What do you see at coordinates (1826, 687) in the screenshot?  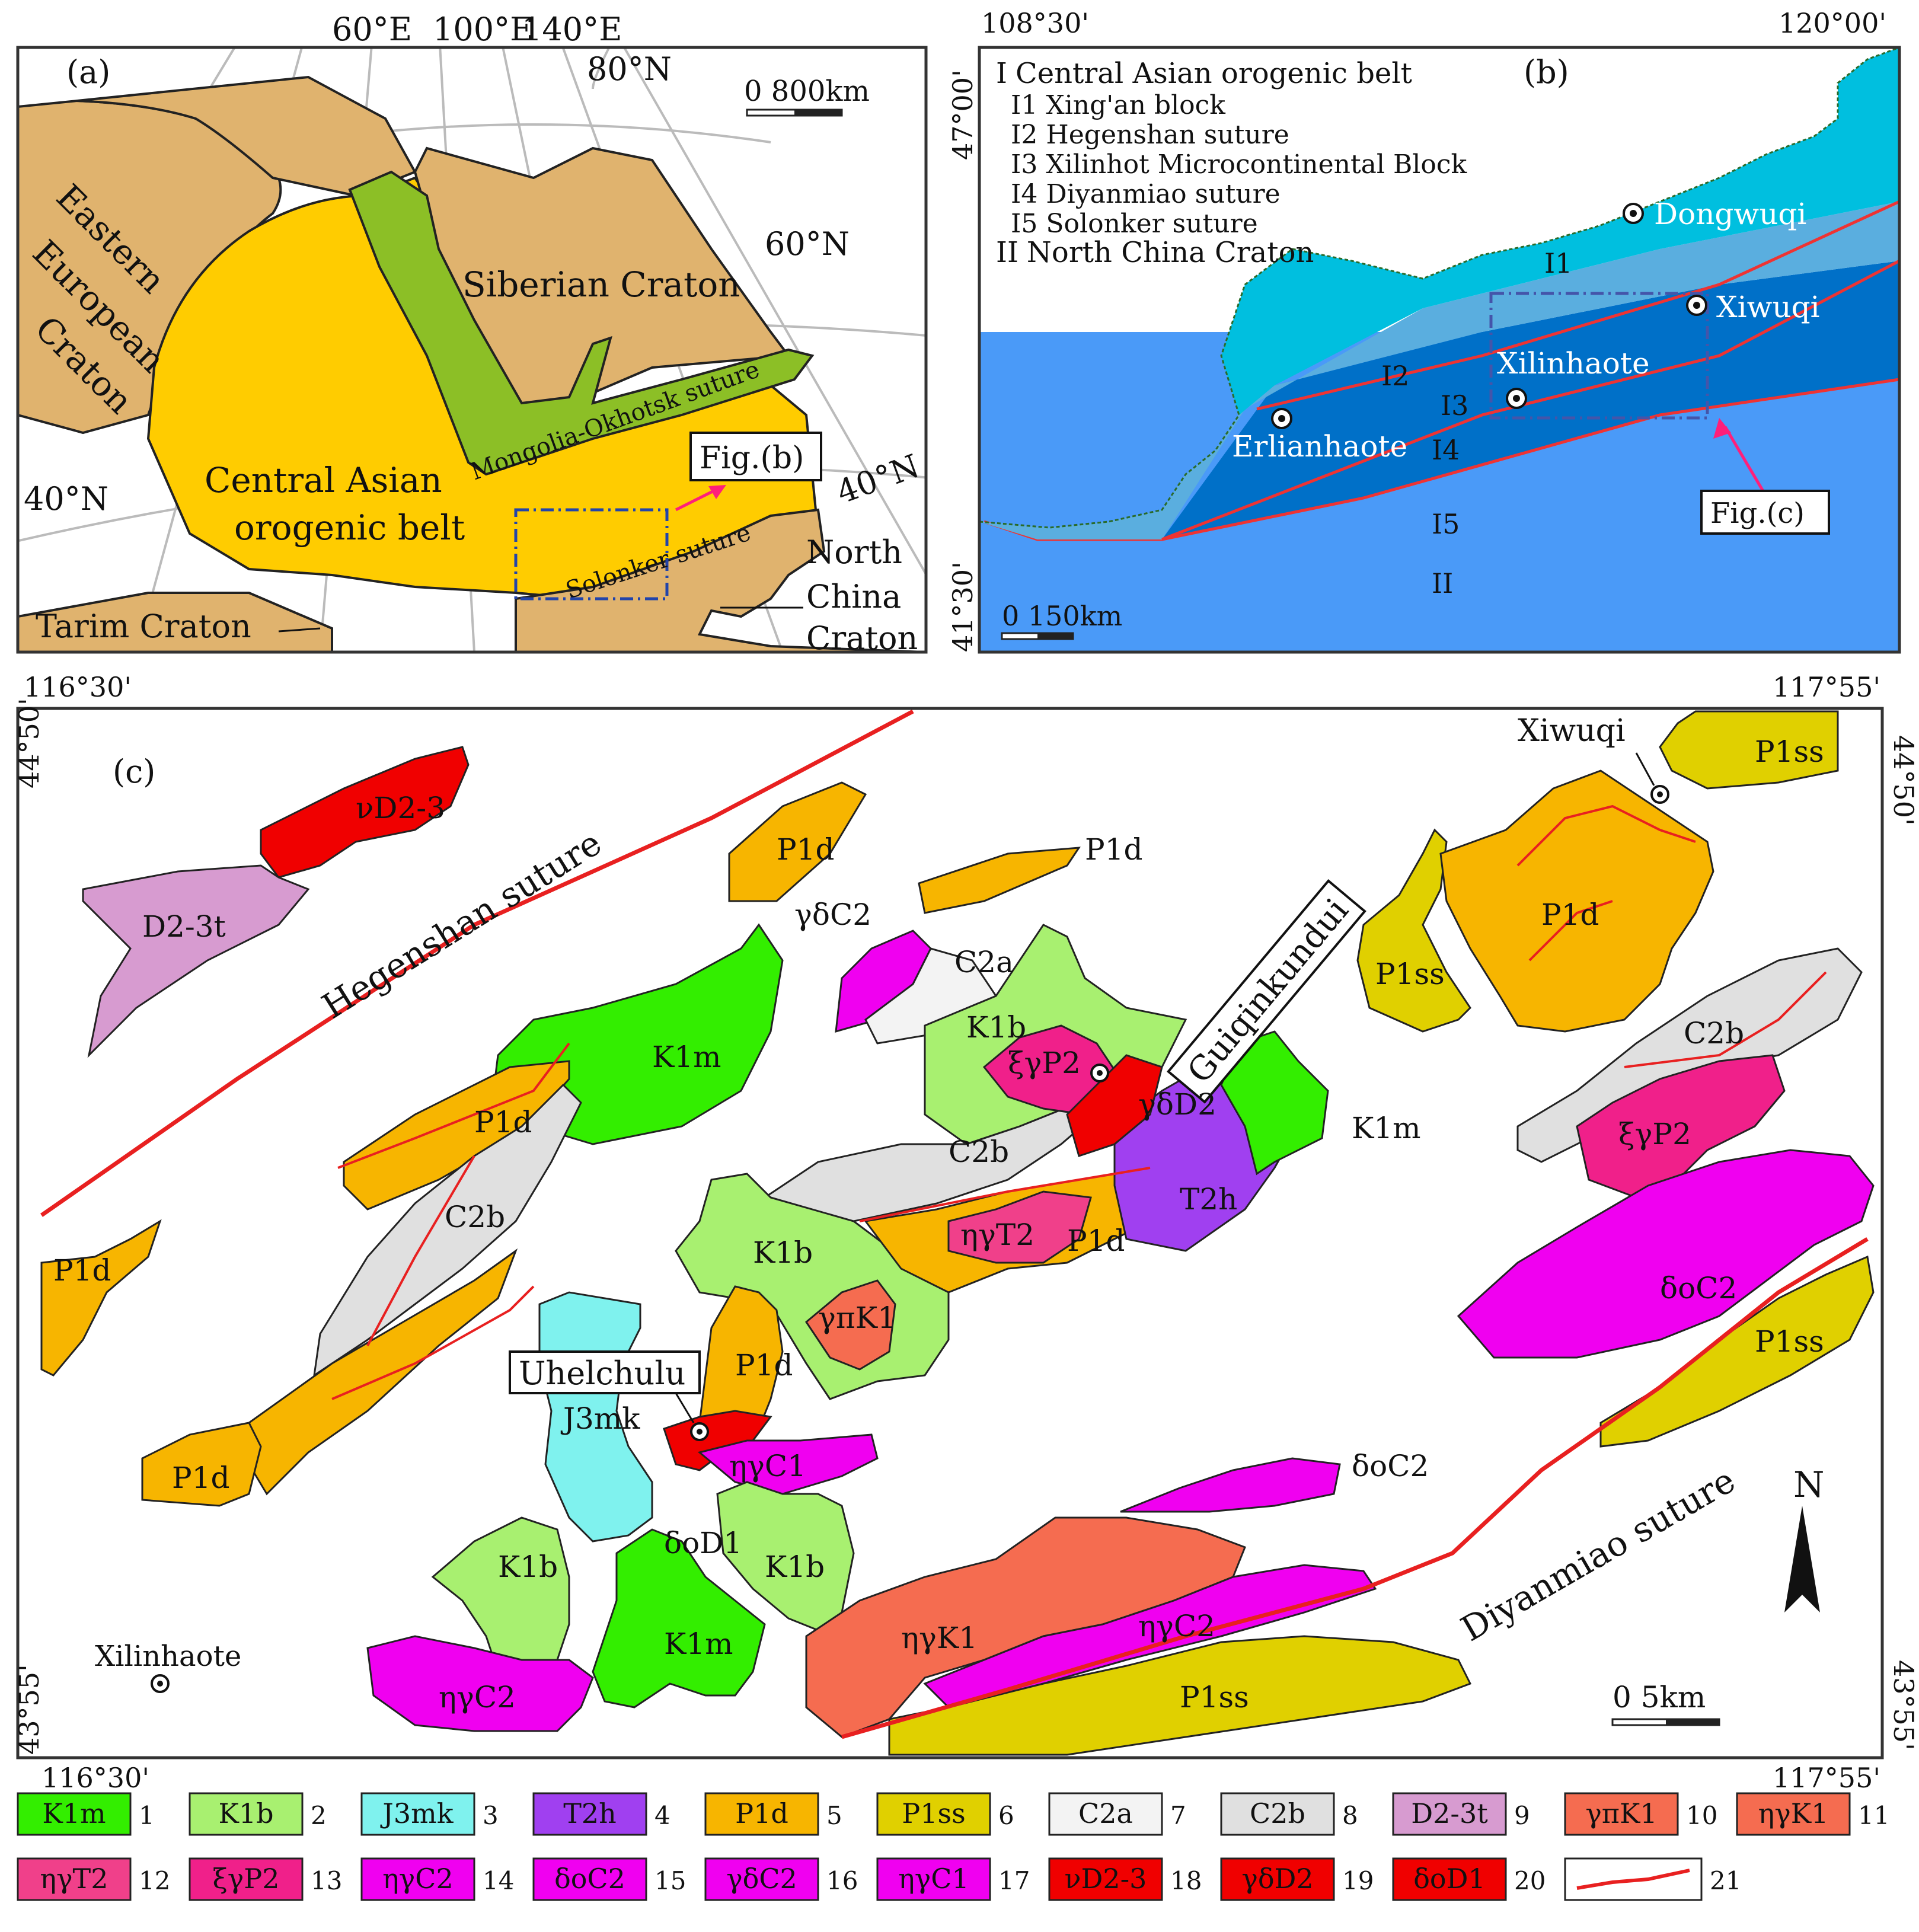 I see `coord-c-top-right: 117°55'` at bounding box center [1826, 687].